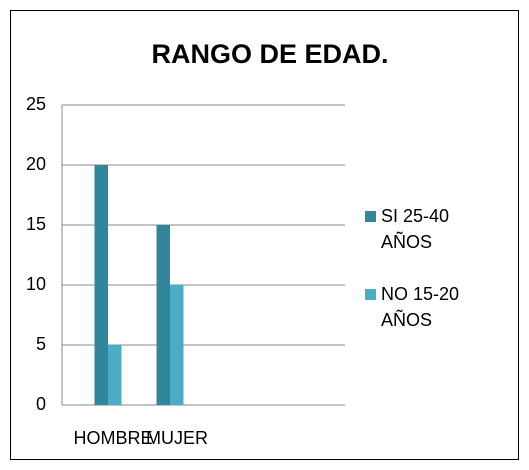 Image resolution: width=529 pixels, height=470 pixels. I want to click on y-tick-label: 25, so click(36, 104).